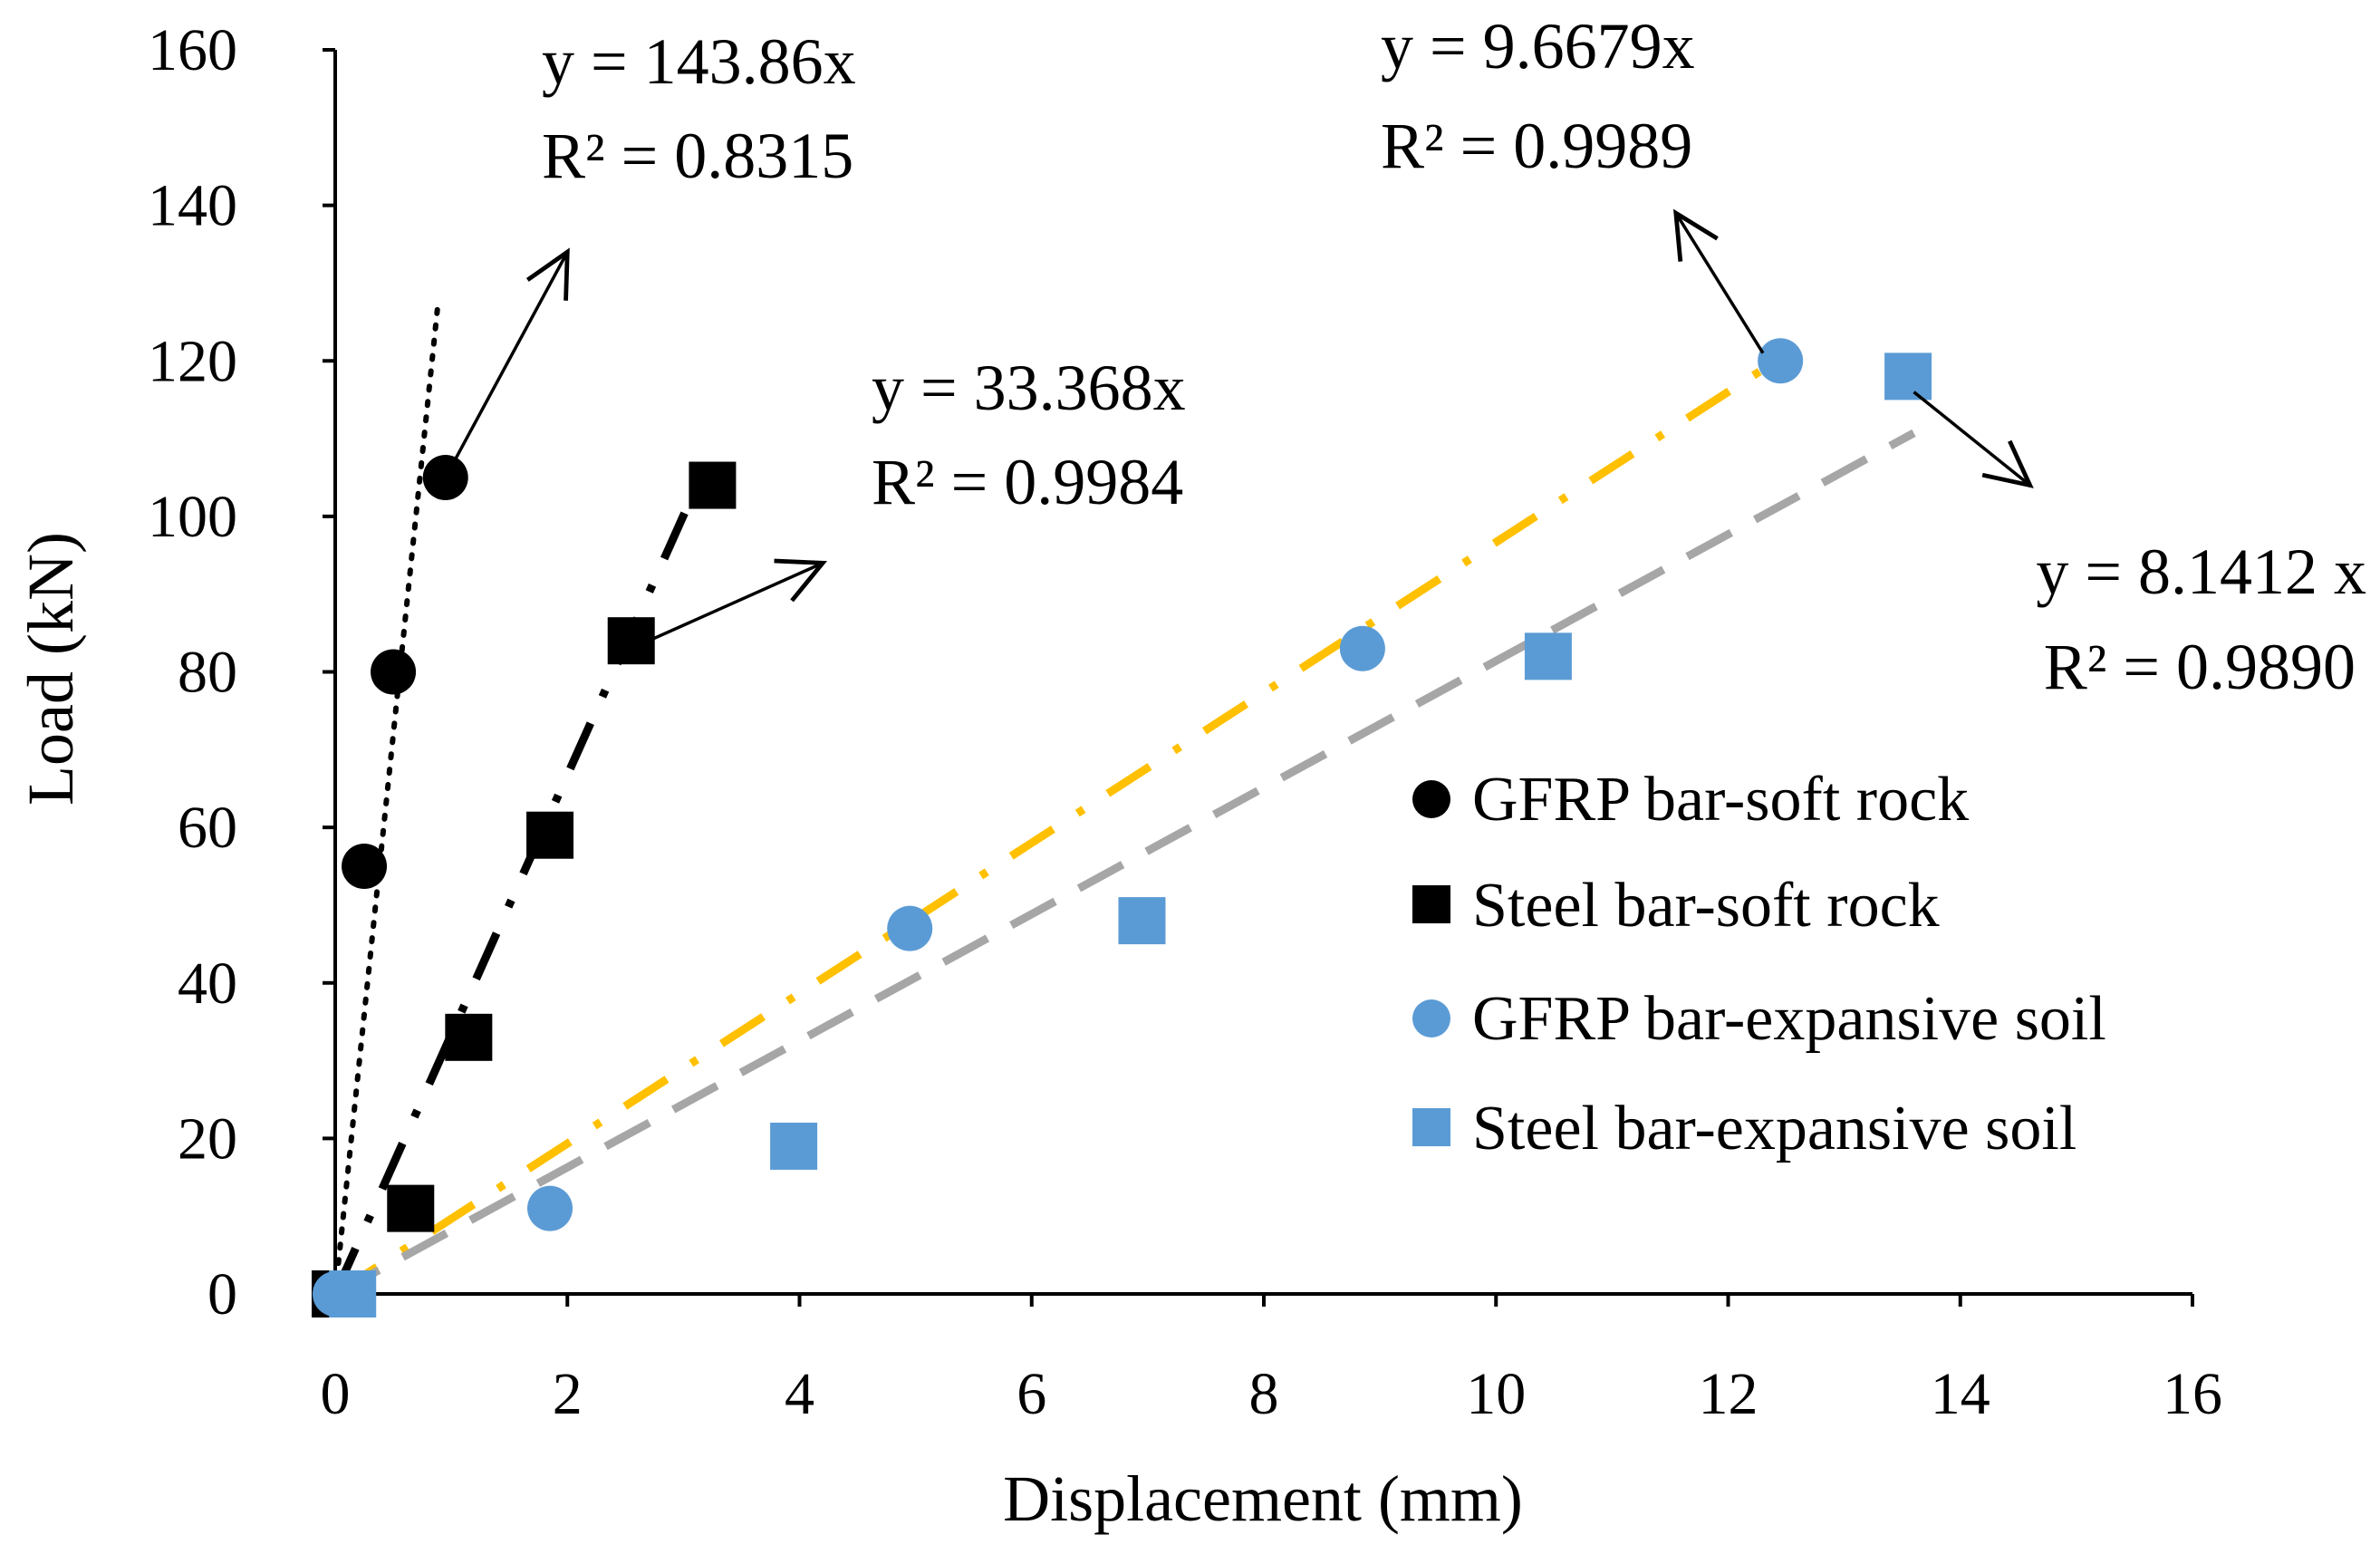 This screenshot has width=2380, height=1554. What do you see at coordinates (1729, 1394) in the screenshot?
I see `x-tick-label: 12` at bounding box center [1729, 1394].